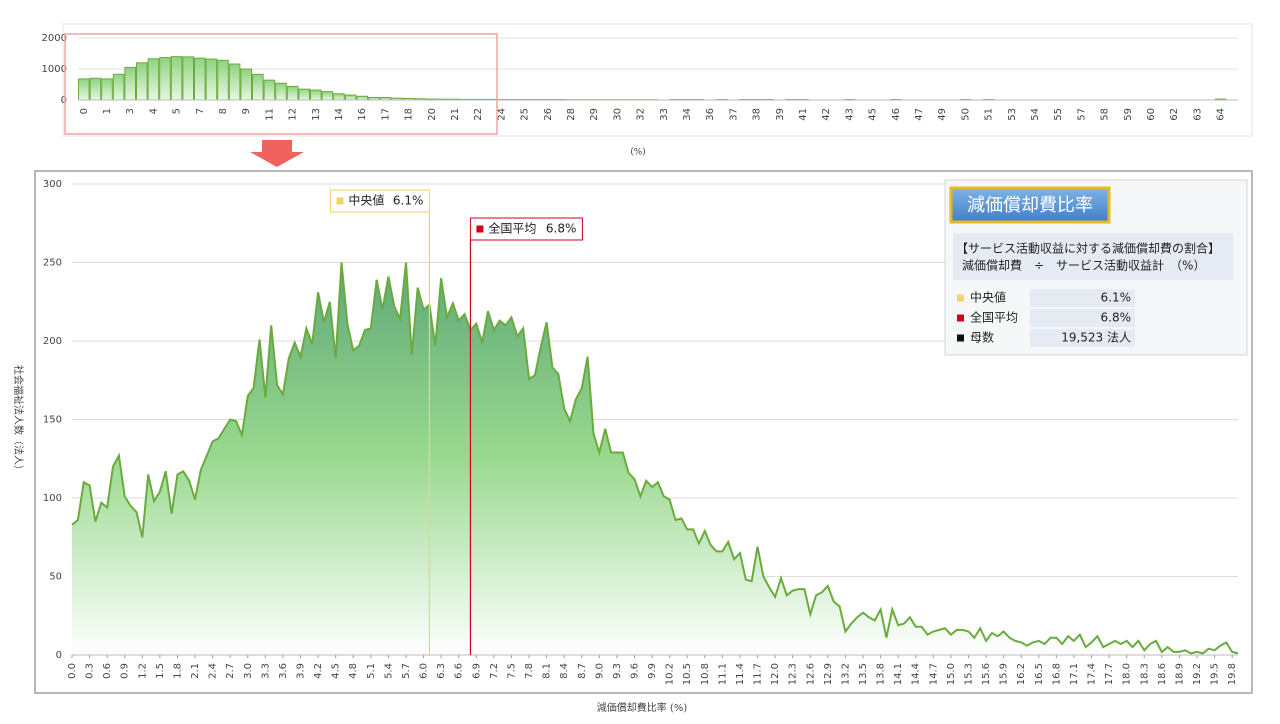  Describe the element at coordinates (177, 111) in the screenshot. I see `x-tick-label: 5` at that location.